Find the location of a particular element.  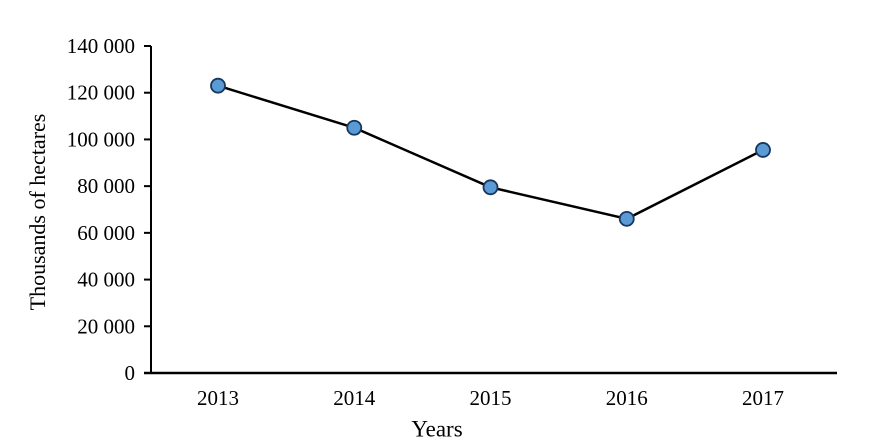

y-axis-tick-label: 140 000 is located at coordinates (101, 46).